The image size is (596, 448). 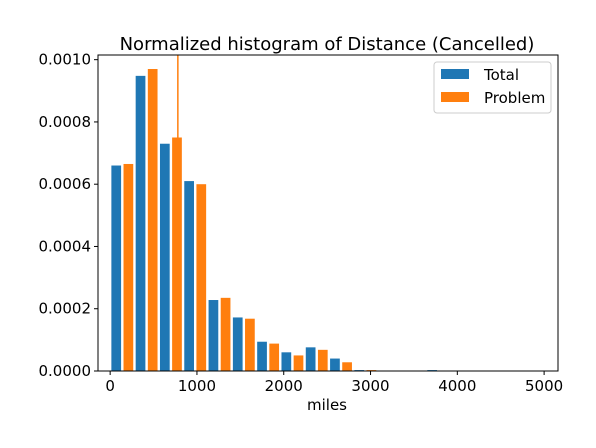 What do you see at coordinates (455, 74) in the screenshot?
I see `legend-swatch-total` at bounding box center [455, 74].